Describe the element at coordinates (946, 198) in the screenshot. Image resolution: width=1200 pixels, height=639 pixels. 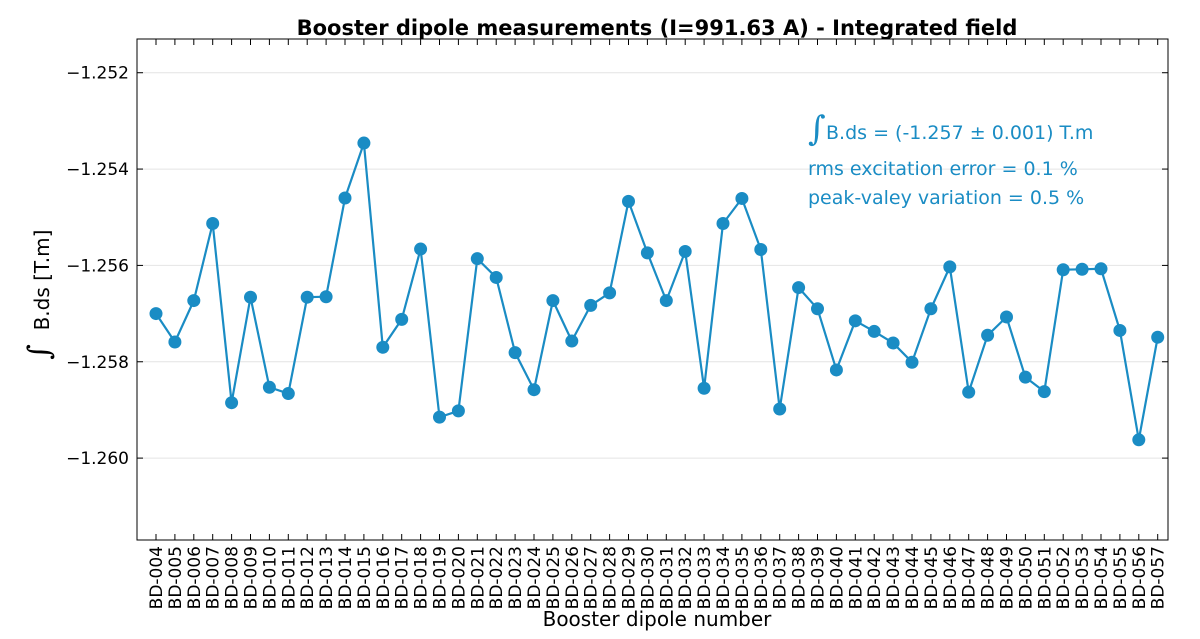
I see `annotation-peak-valley: peak-valey variation = 0.5 %` at that location.